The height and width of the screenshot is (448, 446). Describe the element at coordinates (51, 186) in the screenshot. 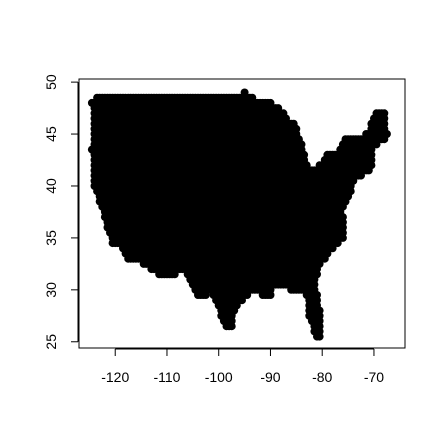

I see `y-tick-label: 40` at that location.